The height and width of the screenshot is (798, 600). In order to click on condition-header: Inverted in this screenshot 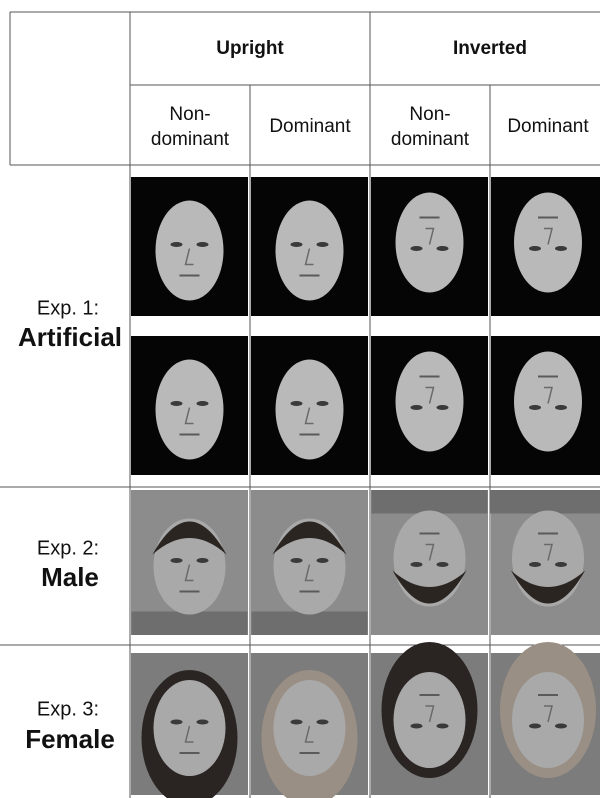, I will do `click(490, 48)`.